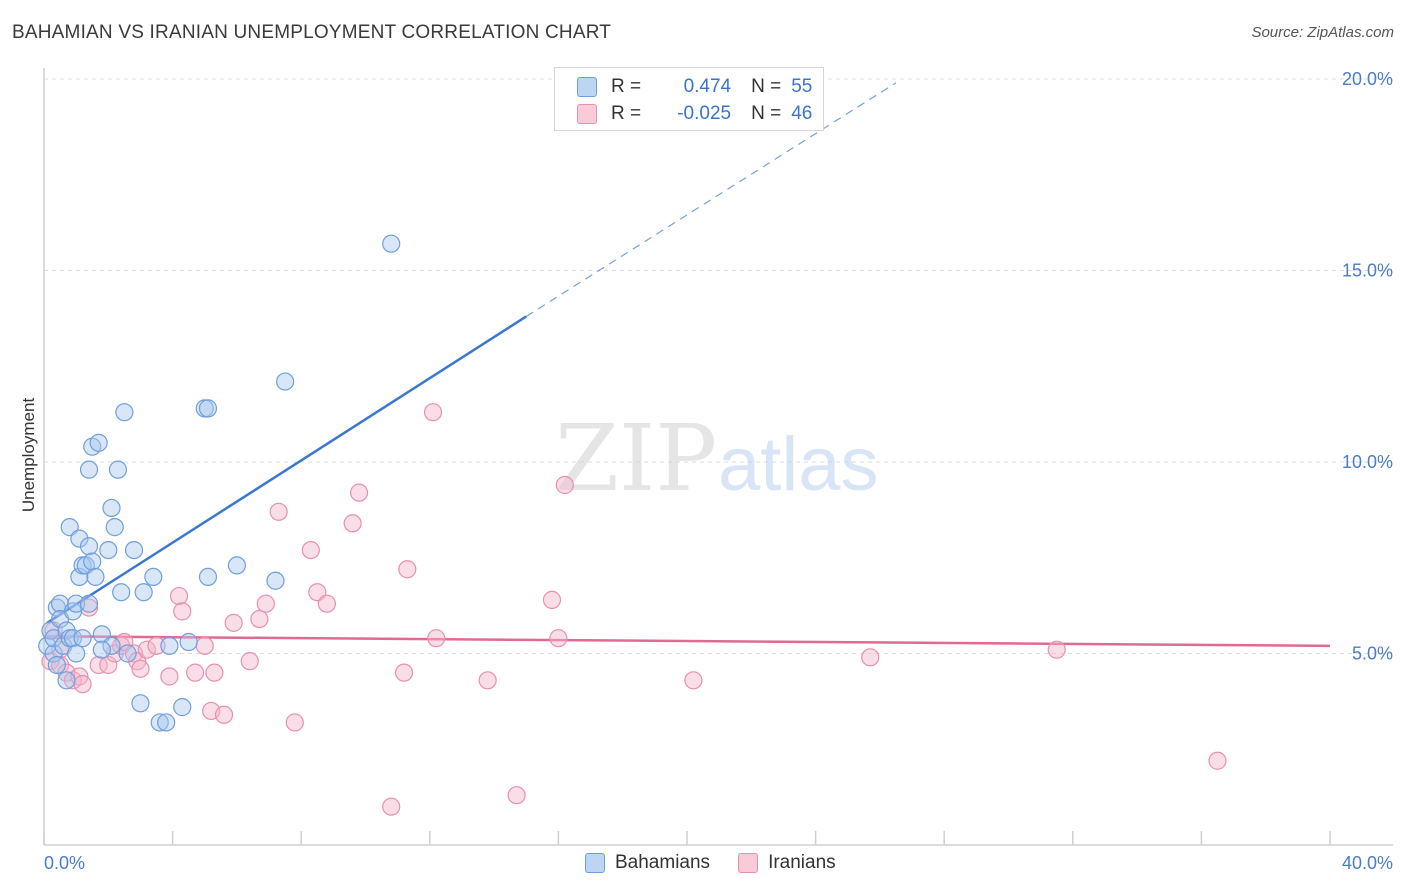  Describe the element at coordinates (707, 86) in the screenshot. I see `legend-r-value: 0.474` at that location.